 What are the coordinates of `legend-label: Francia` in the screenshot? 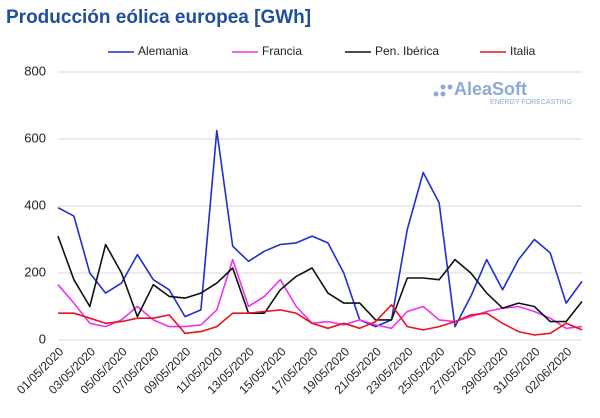 It's located at (282, 51).